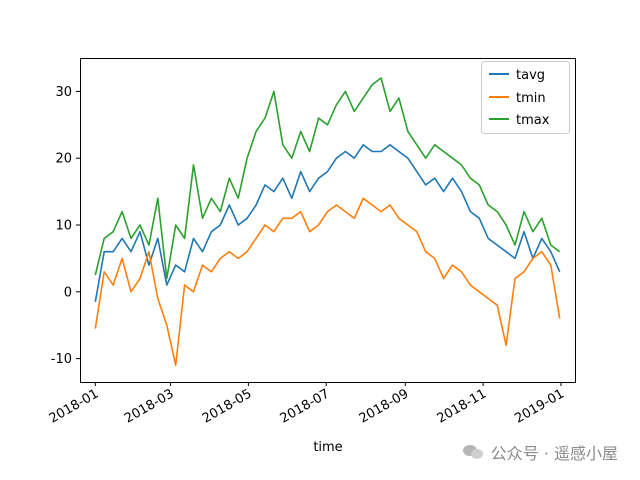 The image size is (640, 480). What do you see at coordinates (384, 406) in the screenshot?
I see `x-tick-label: 2018-09` at bounding box center [384, 406].